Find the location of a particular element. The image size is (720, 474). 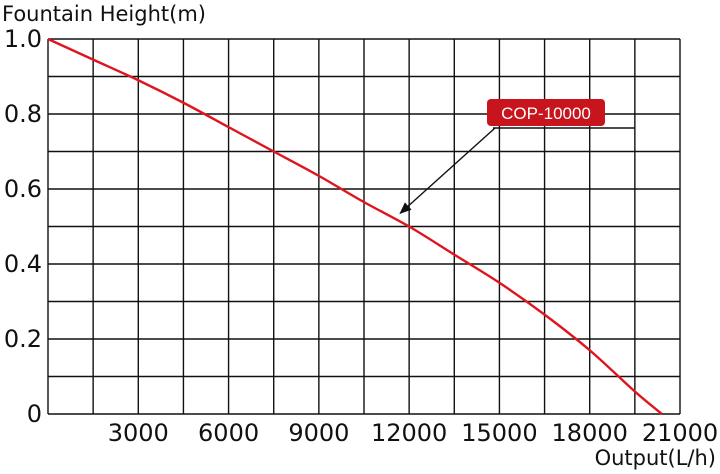

series-annotation: COP-10000 is located at coordinates (517, 157).